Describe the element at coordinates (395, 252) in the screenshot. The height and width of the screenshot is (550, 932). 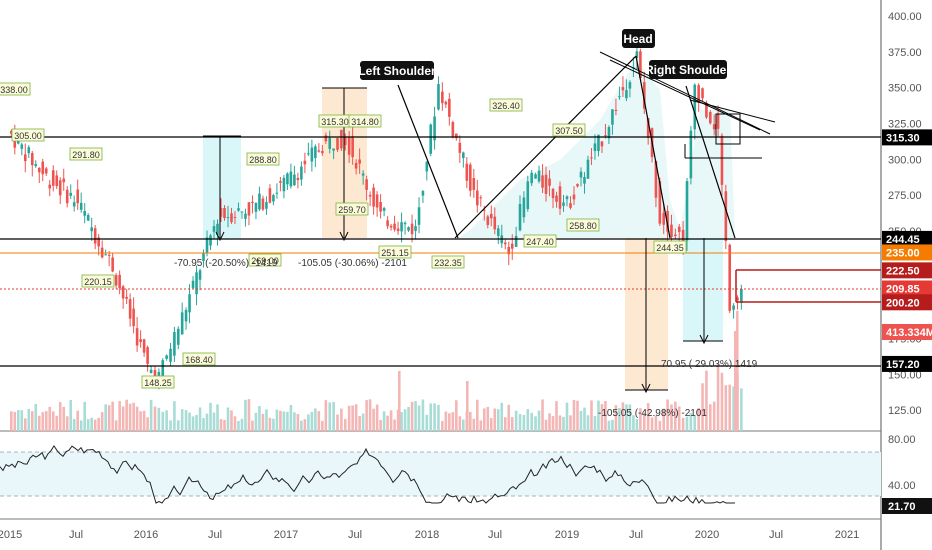
I see `candle-callout: 251.15` at that location.